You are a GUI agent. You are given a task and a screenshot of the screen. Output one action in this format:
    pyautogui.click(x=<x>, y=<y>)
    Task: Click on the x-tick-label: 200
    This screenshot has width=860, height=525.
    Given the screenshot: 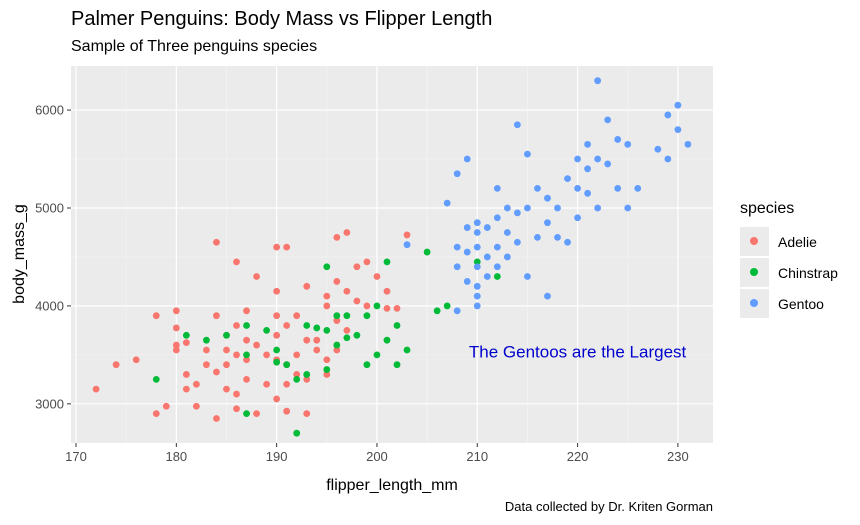 What is the action you would take?
    pyautogui.click(x=377, y=456)
    